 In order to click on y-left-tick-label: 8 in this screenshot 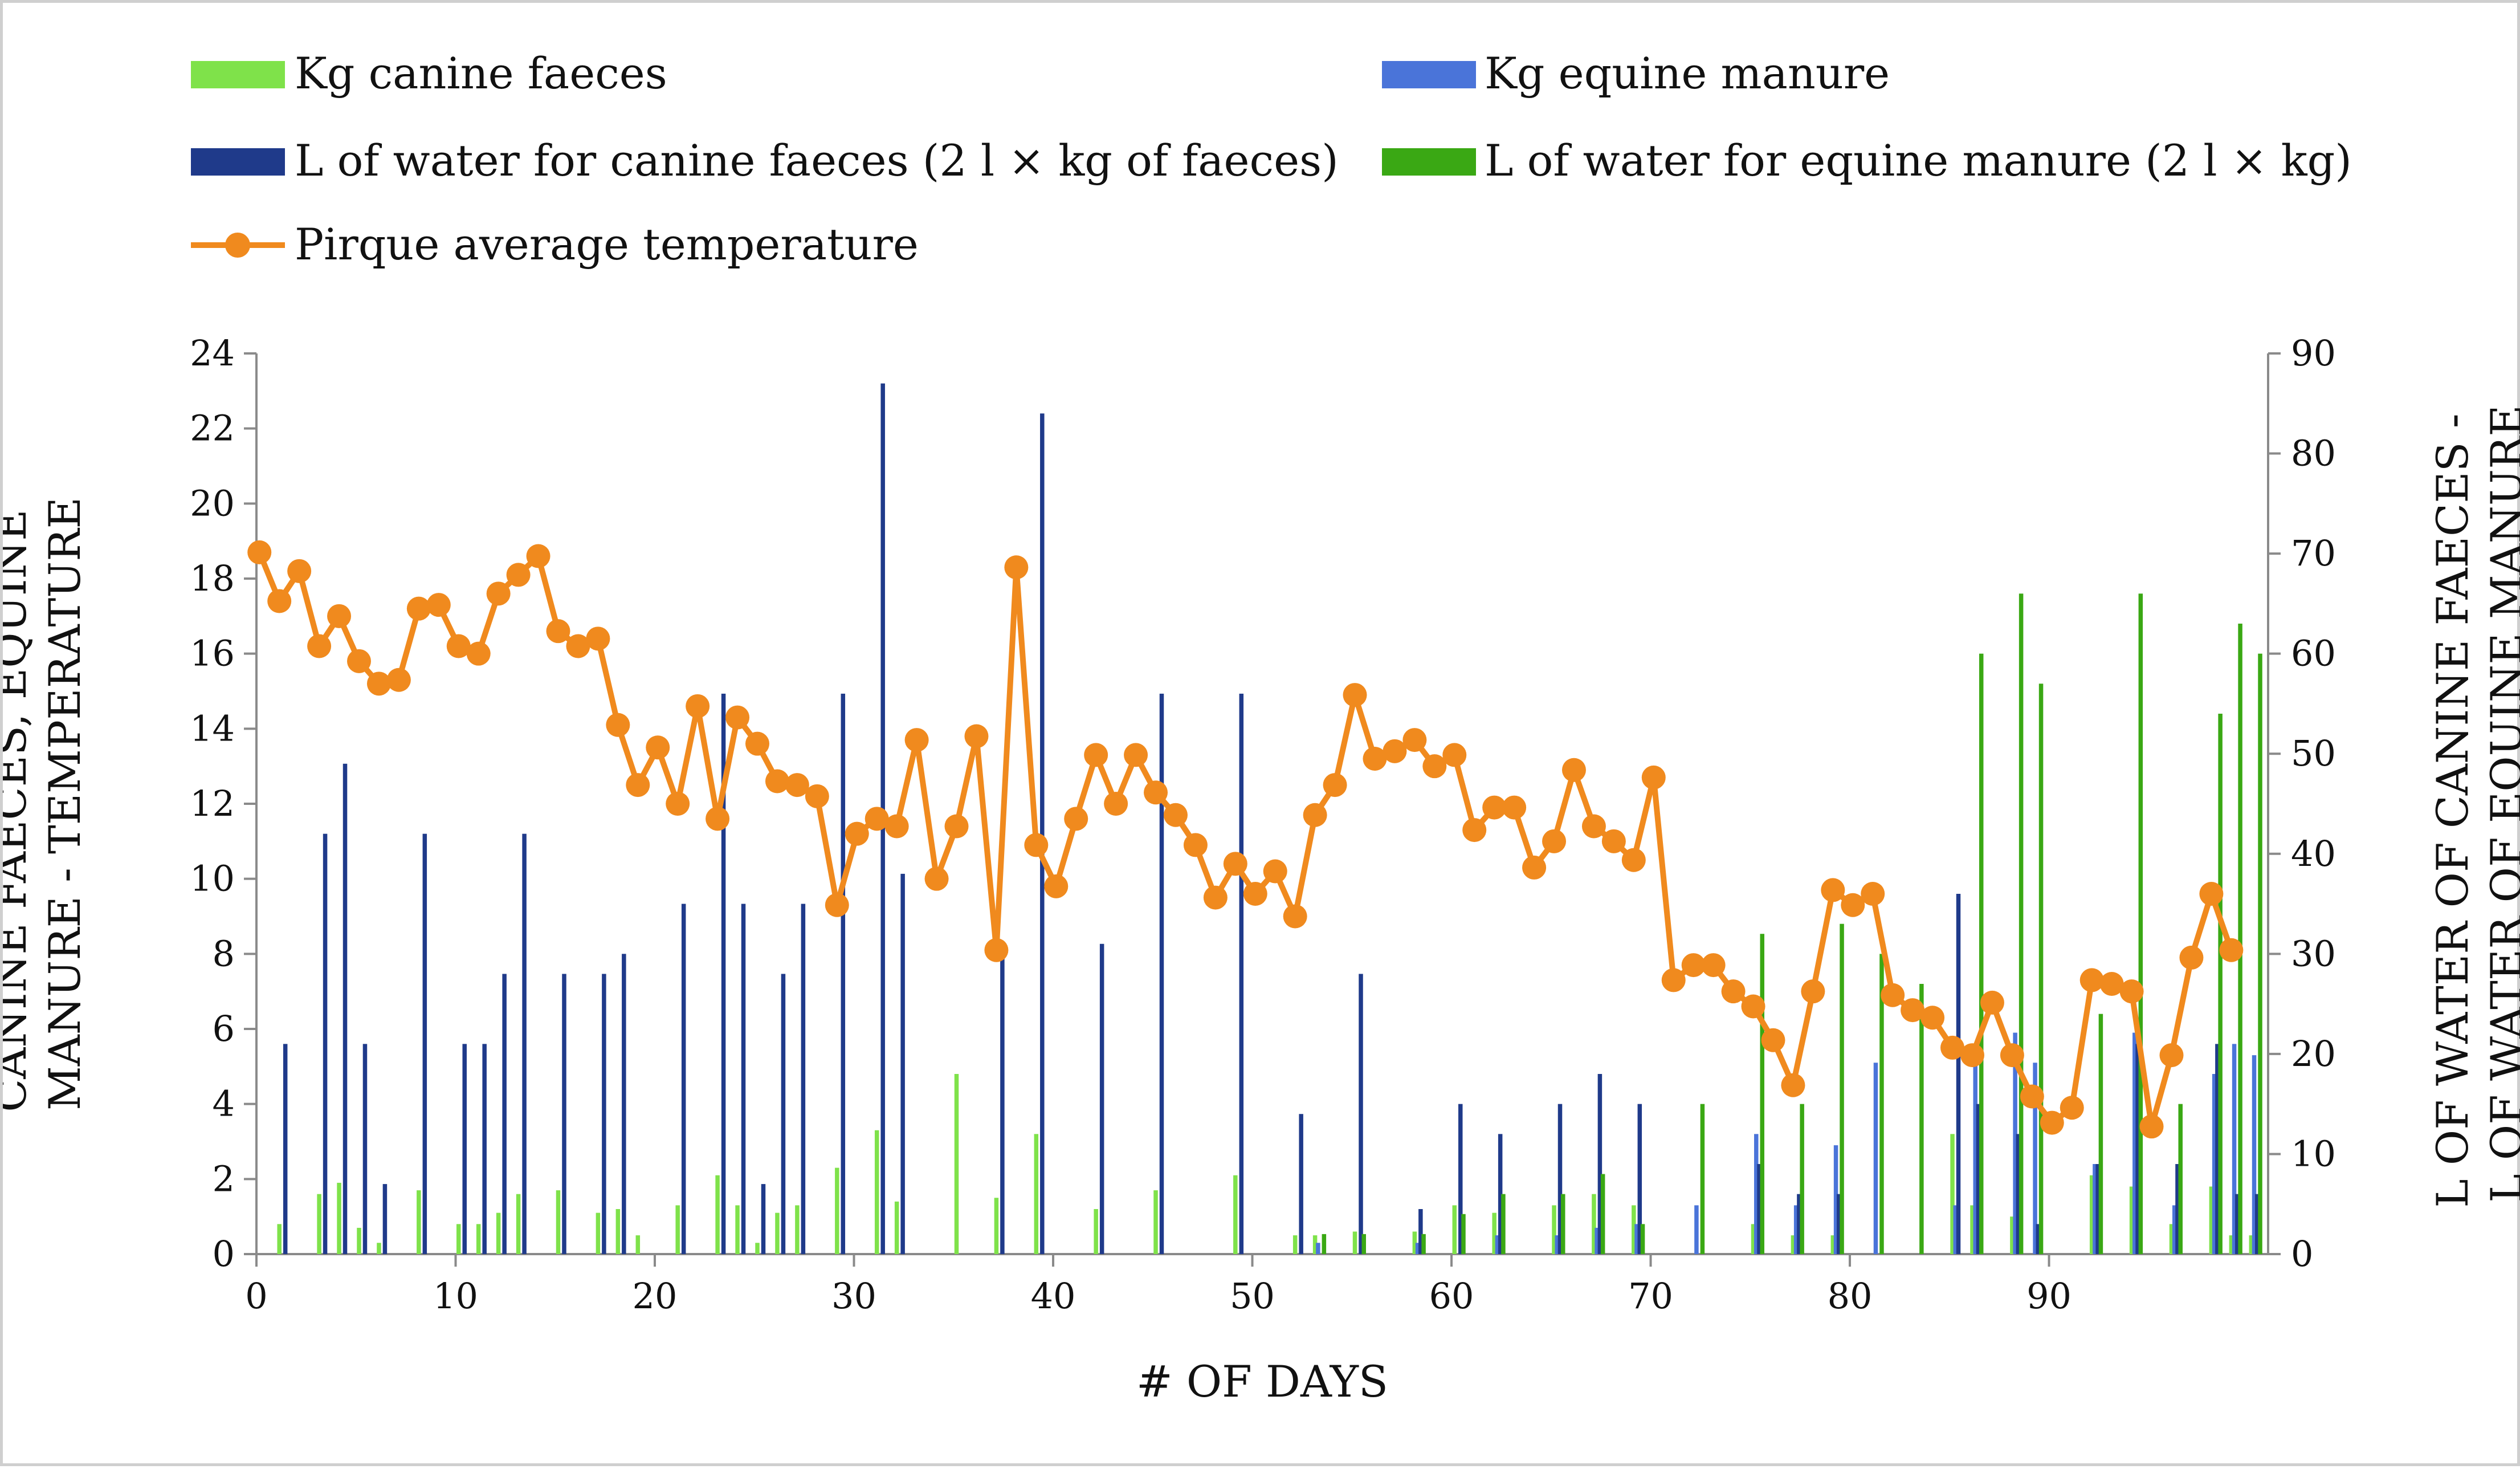, I will do `click(224, 953)`.